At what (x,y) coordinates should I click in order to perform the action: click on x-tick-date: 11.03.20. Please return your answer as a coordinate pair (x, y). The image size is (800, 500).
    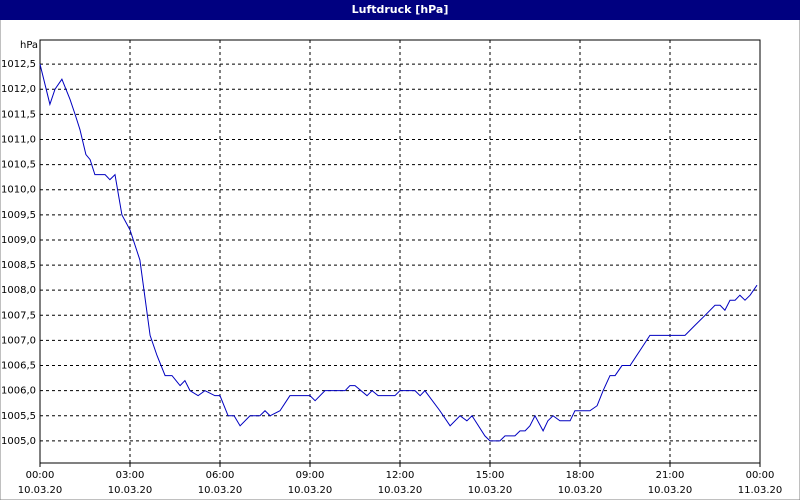
    Looking at the image, I should click on (760, 490).